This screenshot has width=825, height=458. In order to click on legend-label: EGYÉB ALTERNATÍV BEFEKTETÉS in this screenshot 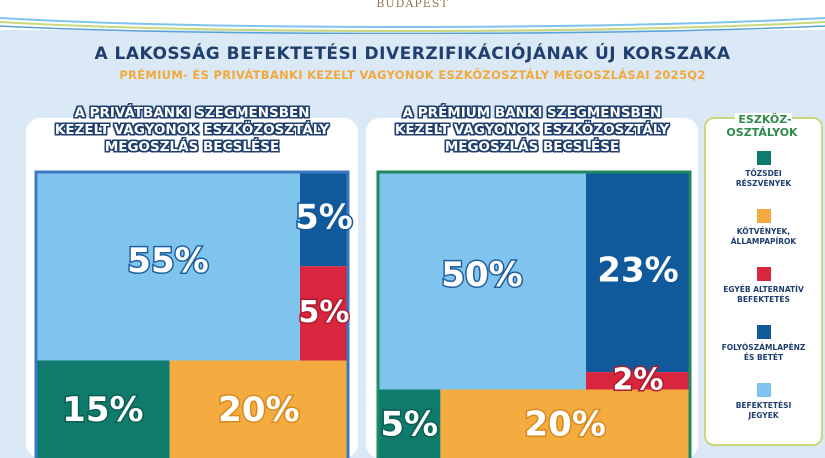, I will do `click(763, 295)`.